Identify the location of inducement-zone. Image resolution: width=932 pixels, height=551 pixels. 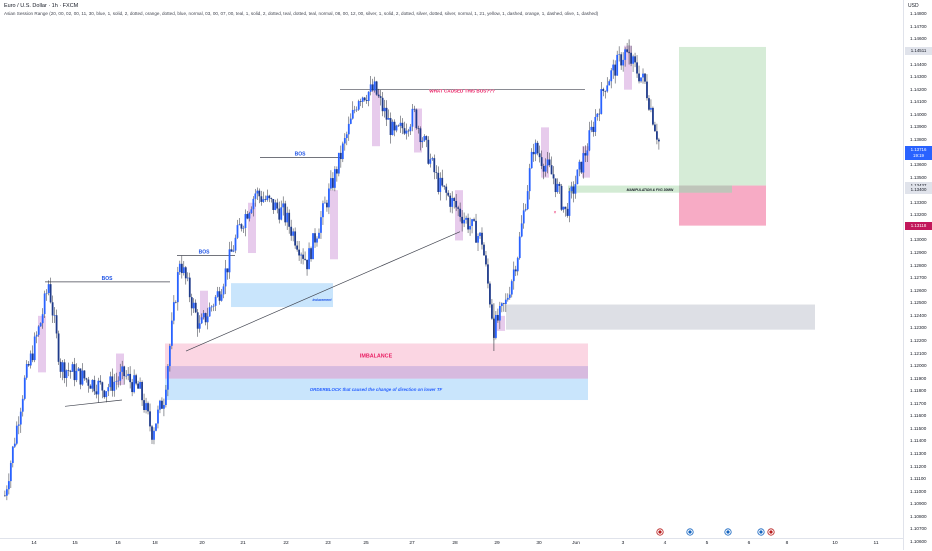
(282, 295).